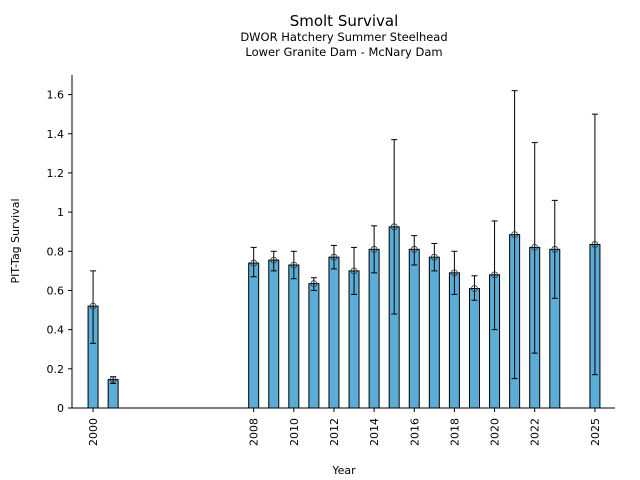 The width and height of the screenshot is (640, 480). What do you see at coordinates (334, 257) in the screenshot?
I see `point-marker-2012` at bounding box center [334, 257].